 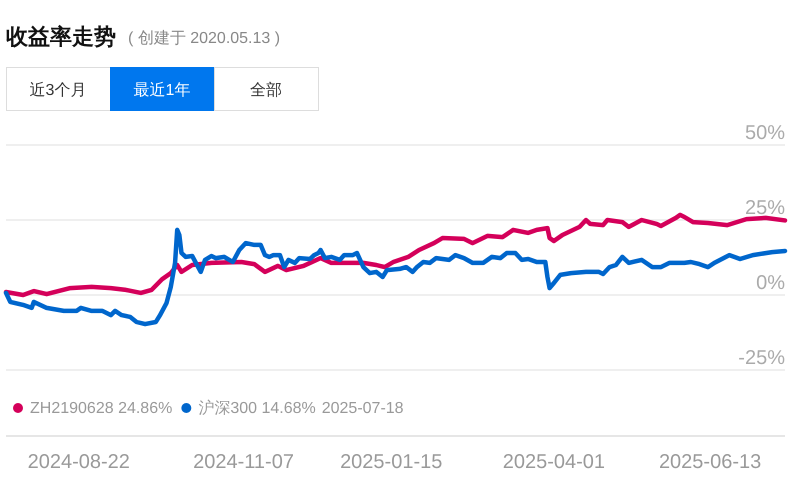 What do you see at coordinates (710, 462) in the screenshot?
I see `x-tick-label: 2025-06-13` at bounding box center [710, 462].